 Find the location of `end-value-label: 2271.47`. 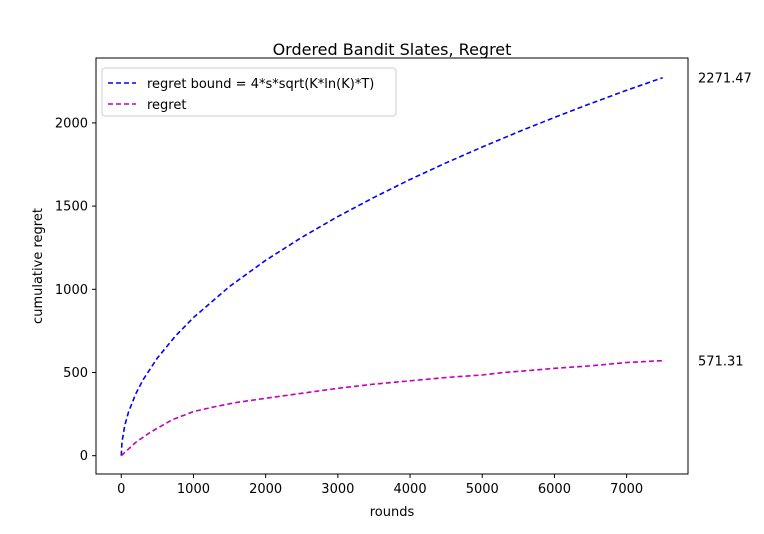

end-value-label: 2271.47 is located at coordinates (725, 79).